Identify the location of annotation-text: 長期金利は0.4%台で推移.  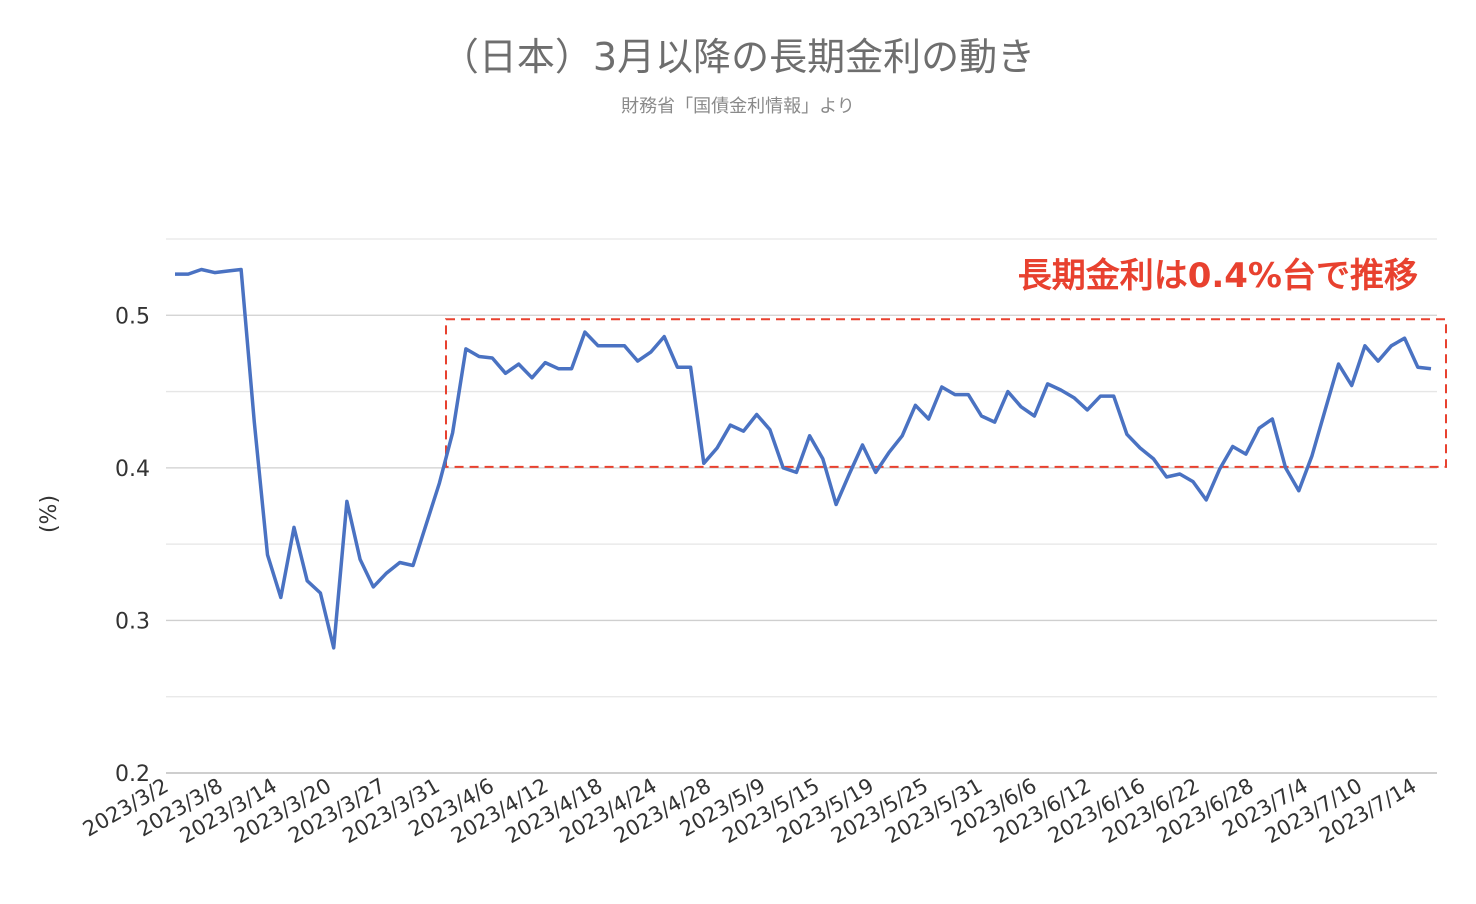
(1218, 276).